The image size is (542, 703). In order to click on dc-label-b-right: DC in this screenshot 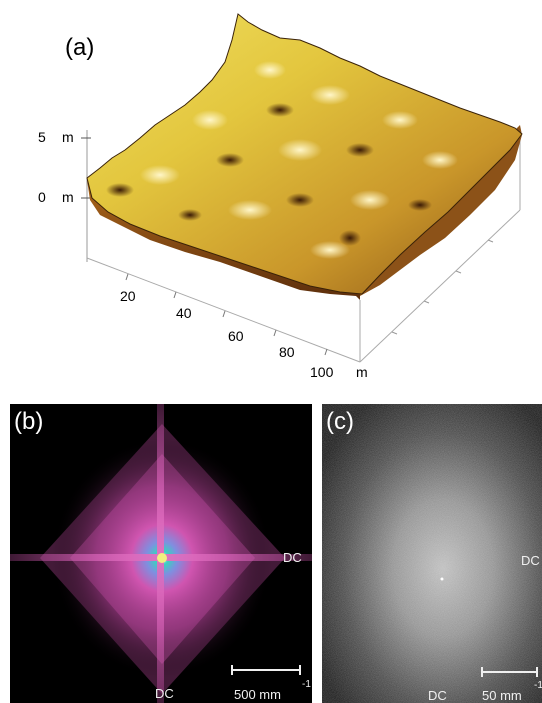, I will do `click(292, 557)`.